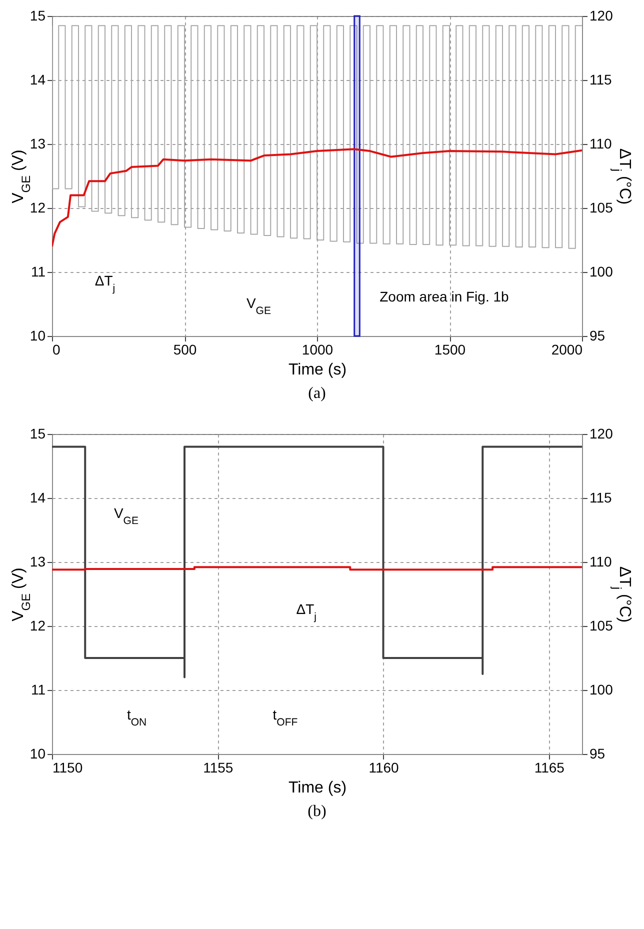 Image resolution: width=644 pixels, height=929 pixels. What do you see at coordinates (218, 768) in the screenshot?
I see `x-tick-label: 1155` at bounding box center [218, 768].